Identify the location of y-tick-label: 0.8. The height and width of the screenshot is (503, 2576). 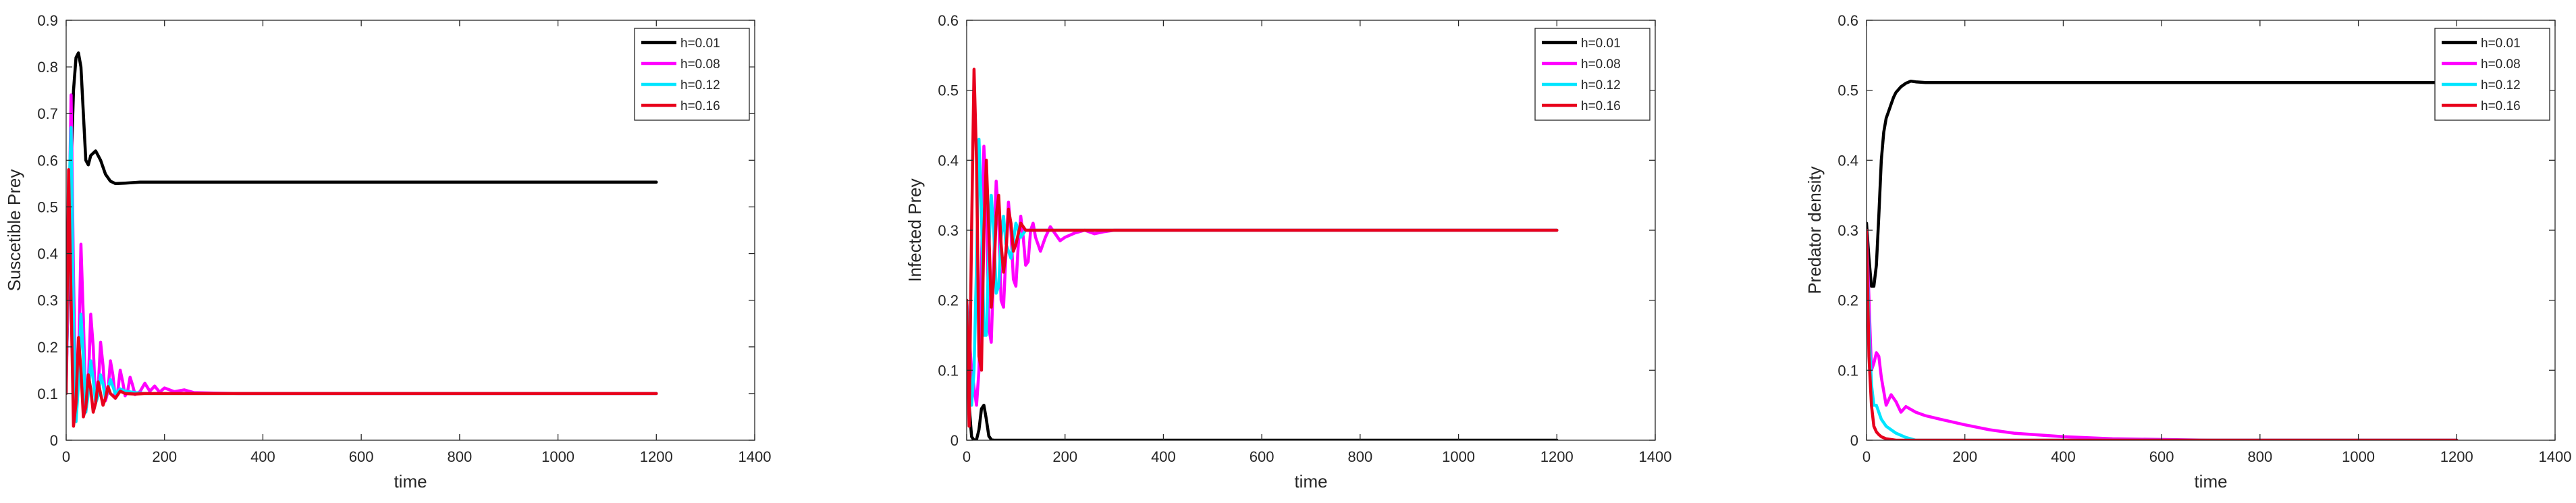
(48, 67).